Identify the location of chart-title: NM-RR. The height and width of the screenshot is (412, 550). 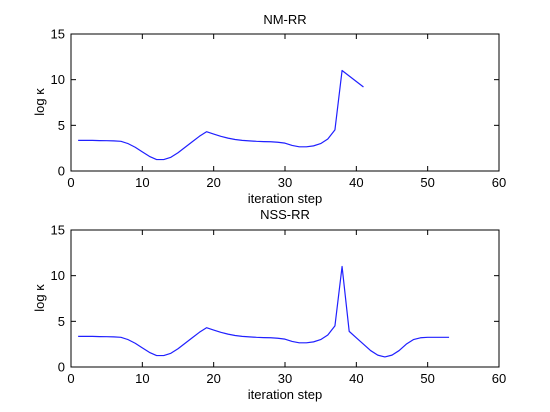
(284, 19).